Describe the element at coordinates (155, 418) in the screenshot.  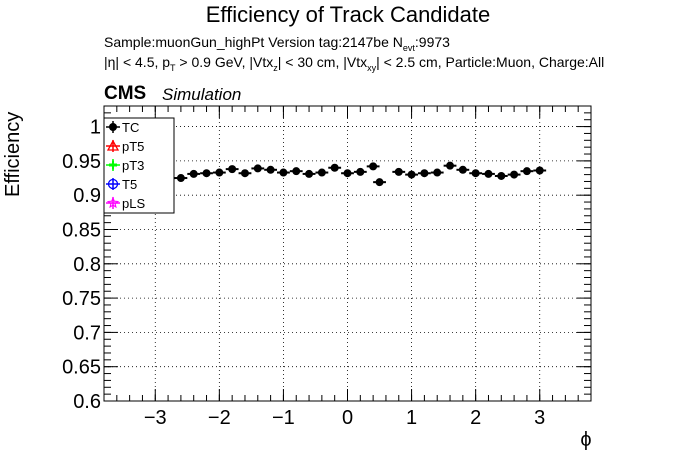
I see `x-tick-label: −3` at that location.